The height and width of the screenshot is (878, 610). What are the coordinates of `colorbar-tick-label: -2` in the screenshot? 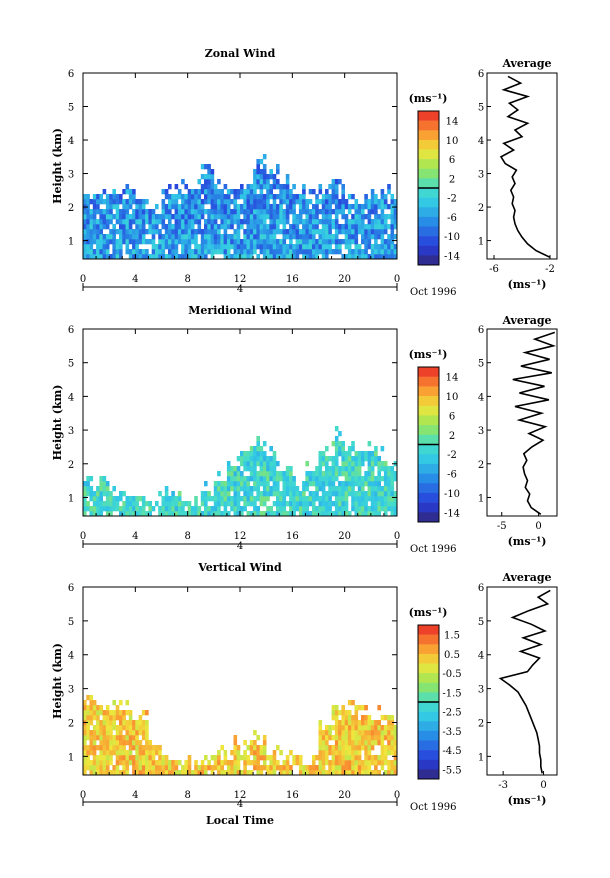 It's located at (452, 199).